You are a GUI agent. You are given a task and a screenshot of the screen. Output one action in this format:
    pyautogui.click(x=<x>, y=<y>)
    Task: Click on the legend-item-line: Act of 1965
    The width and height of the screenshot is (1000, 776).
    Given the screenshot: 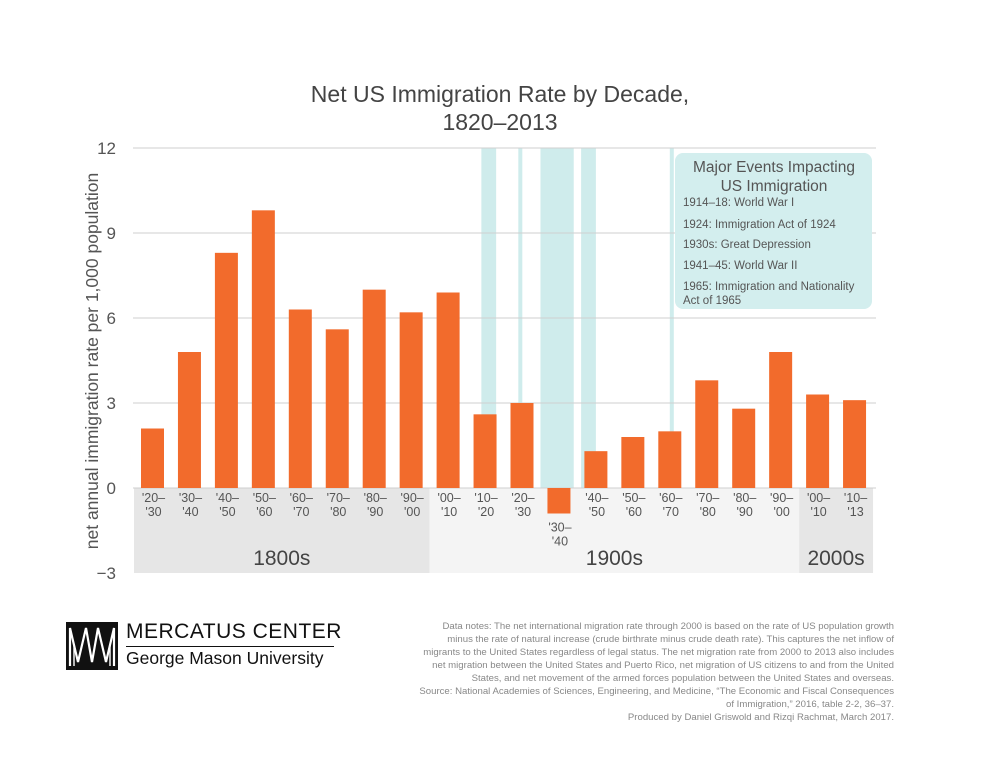 What is the action you would take?
    pyautogui.click(x=712, y=301)
    